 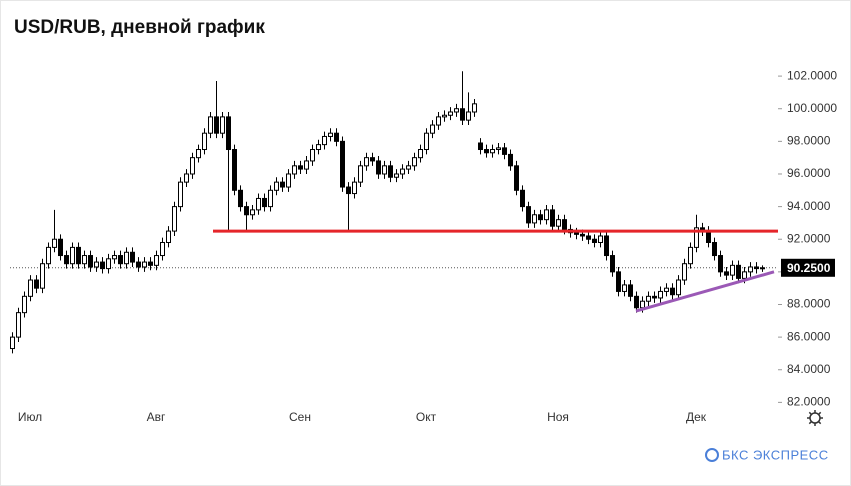 I want to click on y-tick-label: 102.0000, so click(x=812, y=75).